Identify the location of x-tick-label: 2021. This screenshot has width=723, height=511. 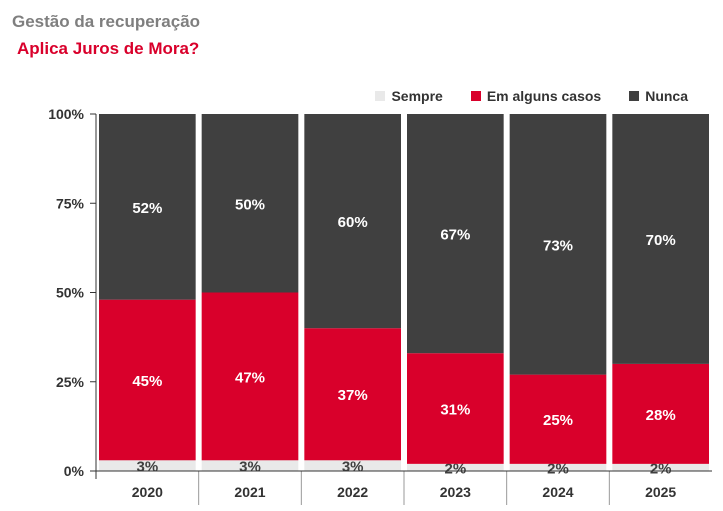
(249, 492).